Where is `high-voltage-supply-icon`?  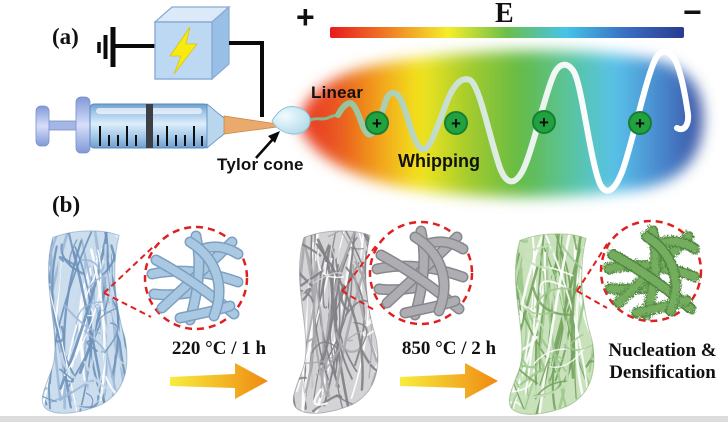 high-voltage-supply-icon is located at coordinates (208, 61).